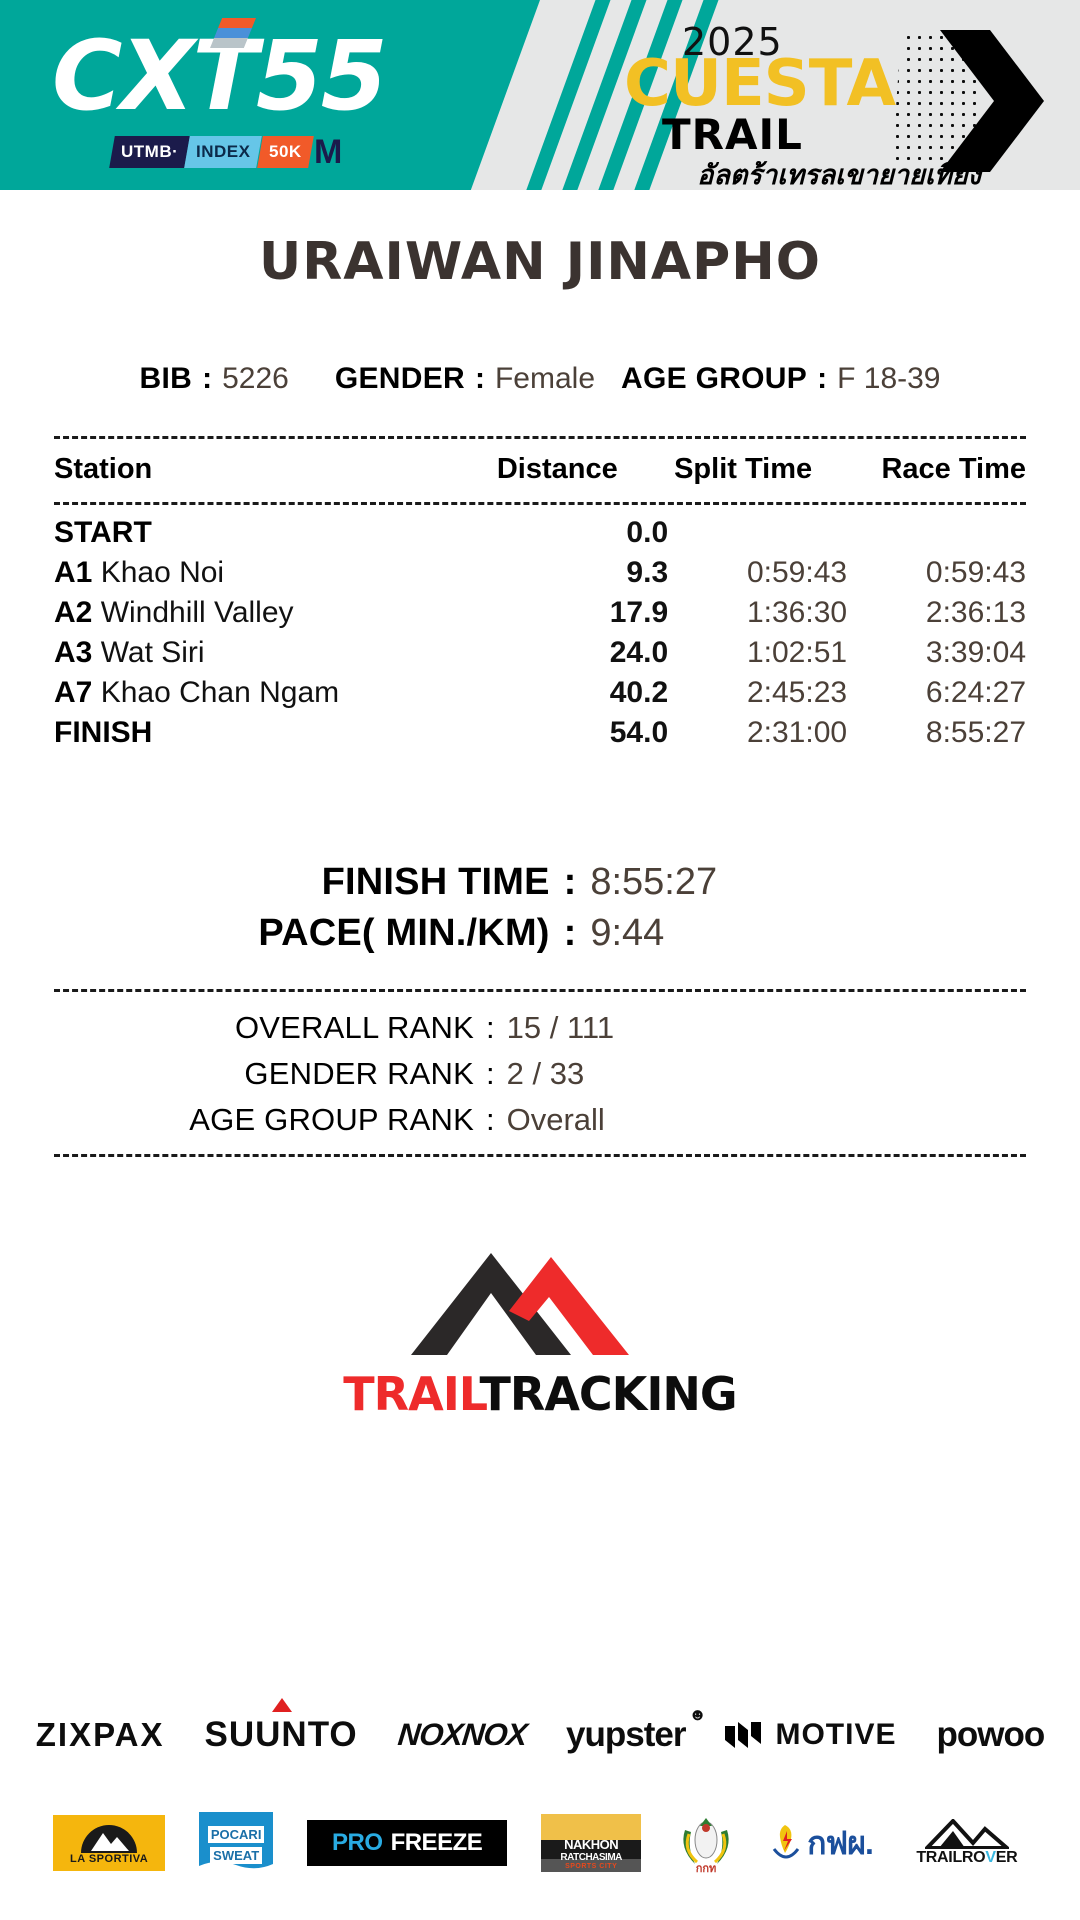 This screenshot has width=1080, height=1920. I want to click on table-row: A7 Khao Chan Ngam 40.2 2:45:23 6:24:27, so click(540, 693).